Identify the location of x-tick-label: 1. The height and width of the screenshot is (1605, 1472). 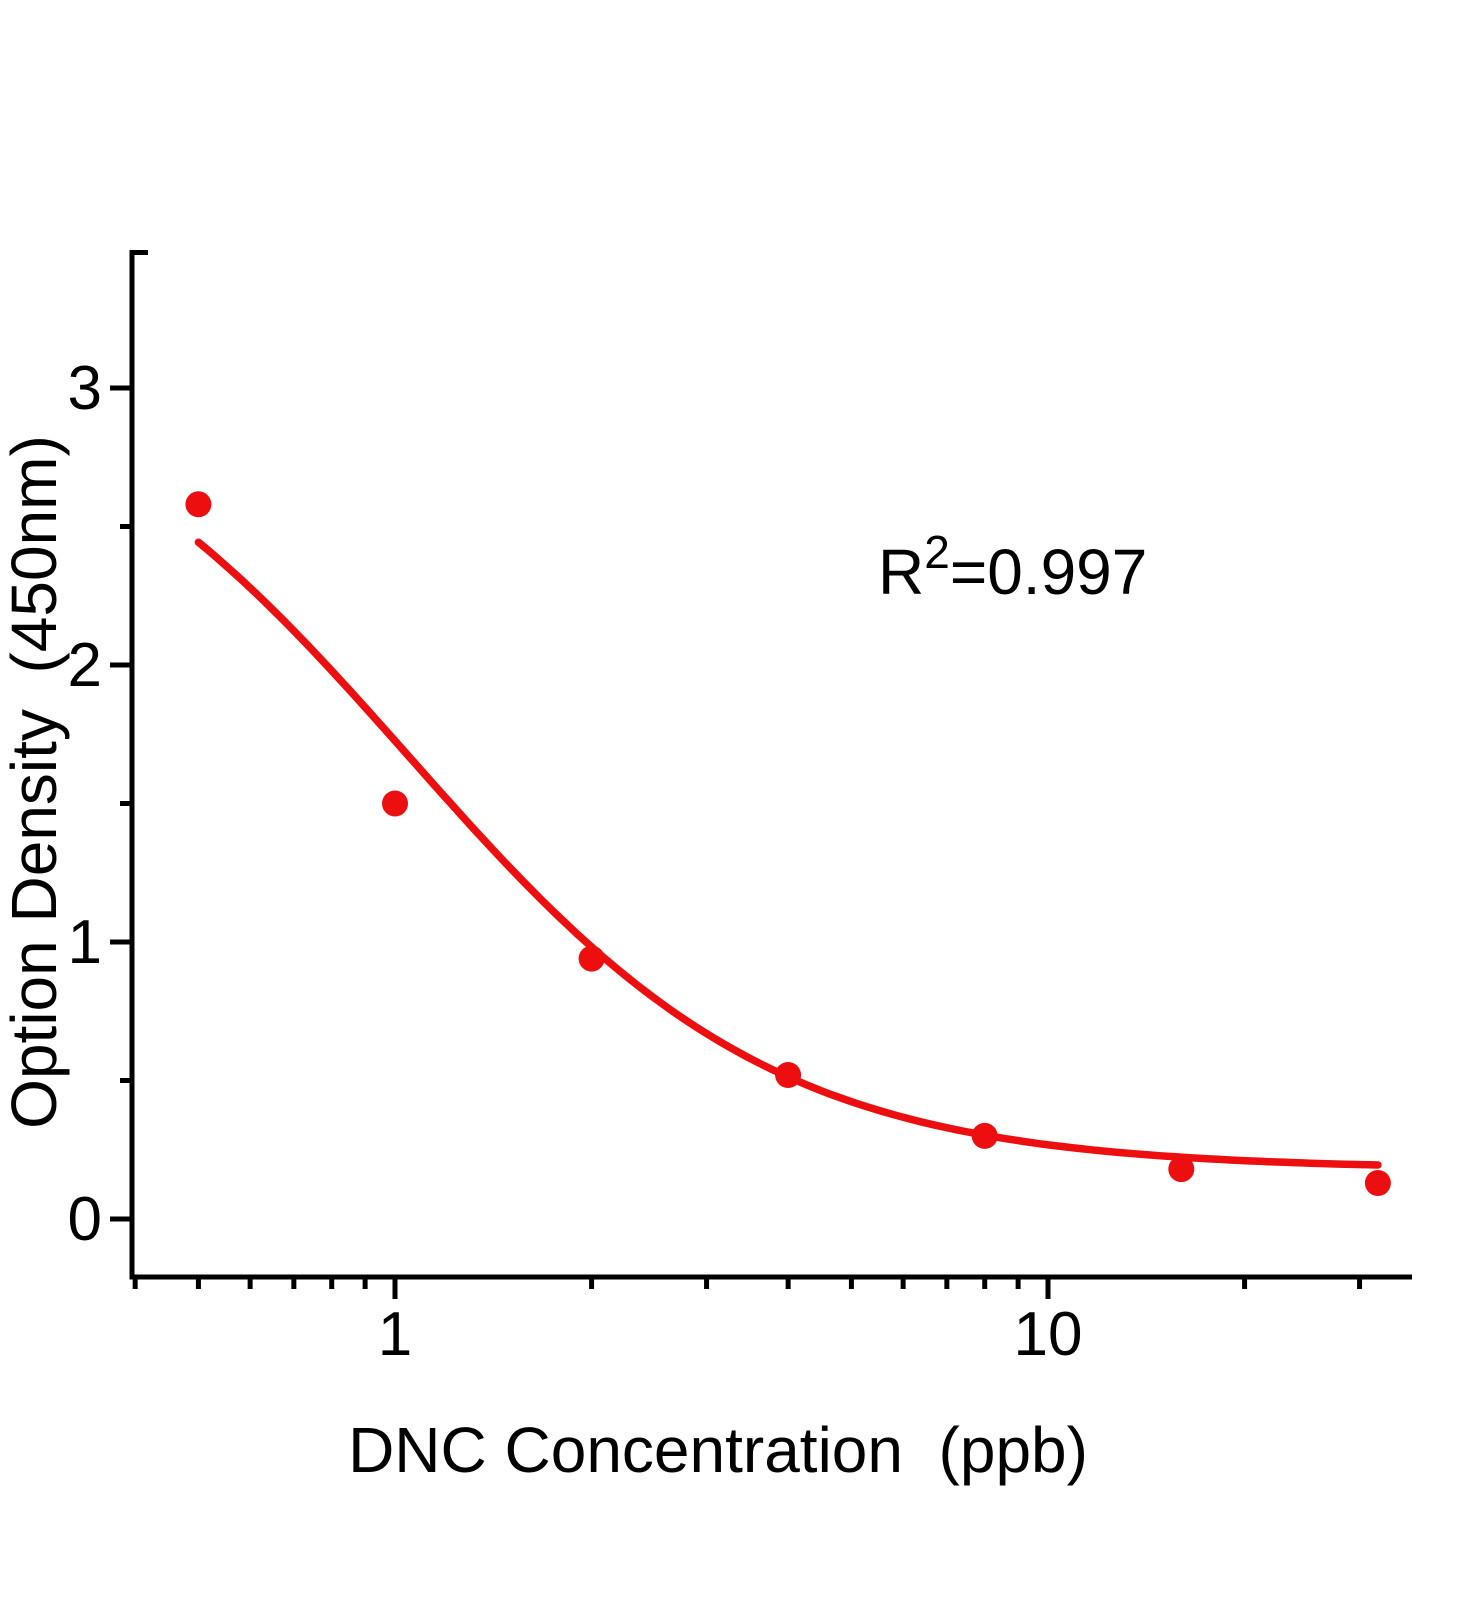
(395, 1334).